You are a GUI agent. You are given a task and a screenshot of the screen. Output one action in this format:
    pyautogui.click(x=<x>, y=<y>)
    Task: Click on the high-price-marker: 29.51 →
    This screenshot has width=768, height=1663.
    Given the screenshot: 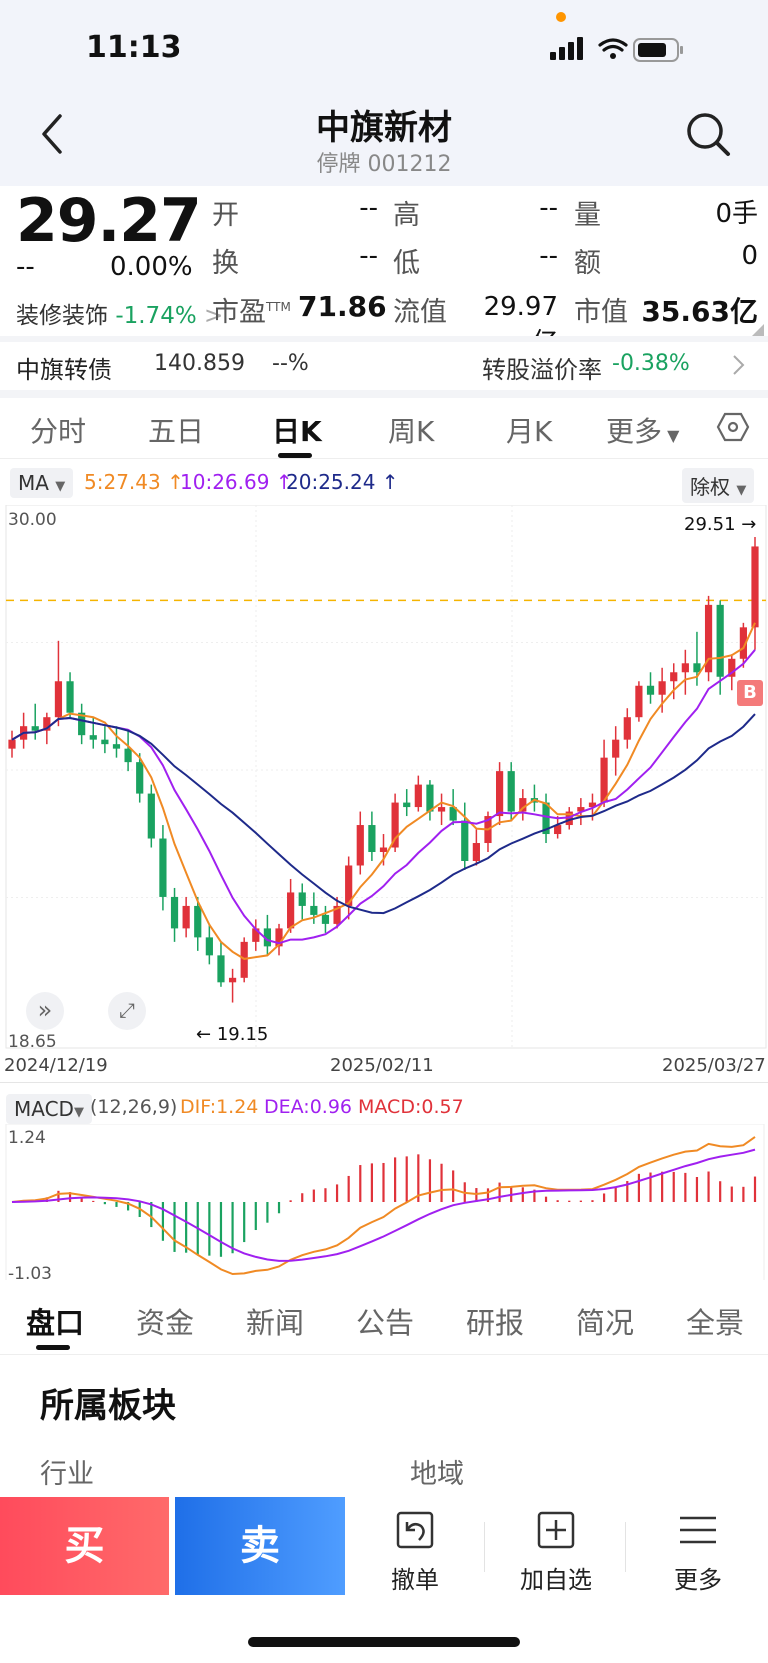 What is the action you would take?
    pyautogui.click(x=720, y=524)
    